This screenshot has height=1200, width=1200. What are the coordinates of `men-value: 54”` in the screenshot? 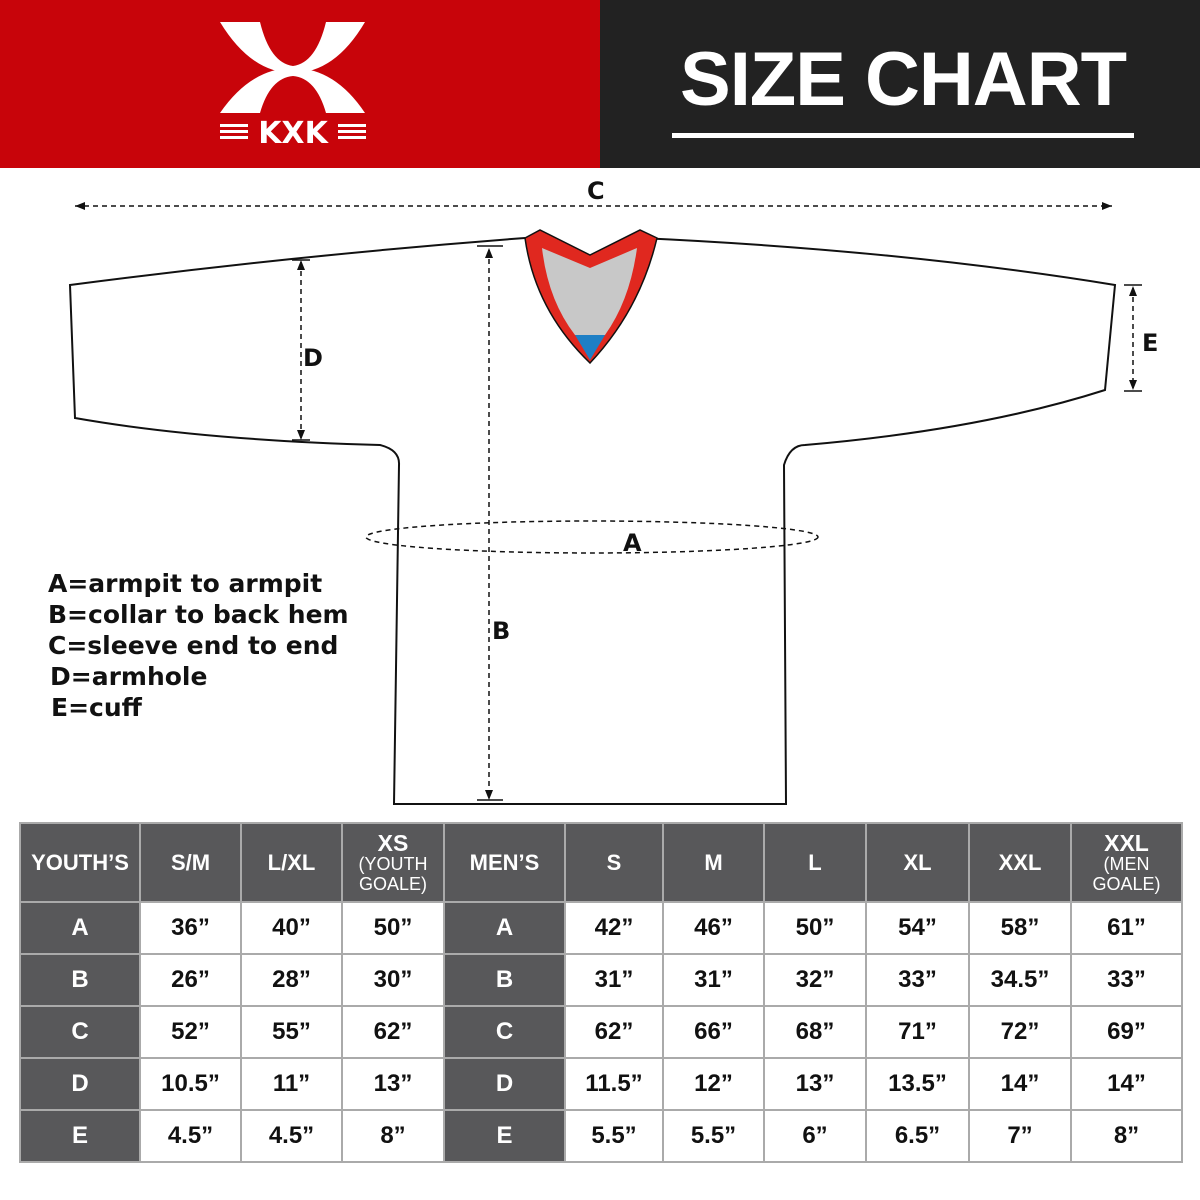 It's located at (917, 928).